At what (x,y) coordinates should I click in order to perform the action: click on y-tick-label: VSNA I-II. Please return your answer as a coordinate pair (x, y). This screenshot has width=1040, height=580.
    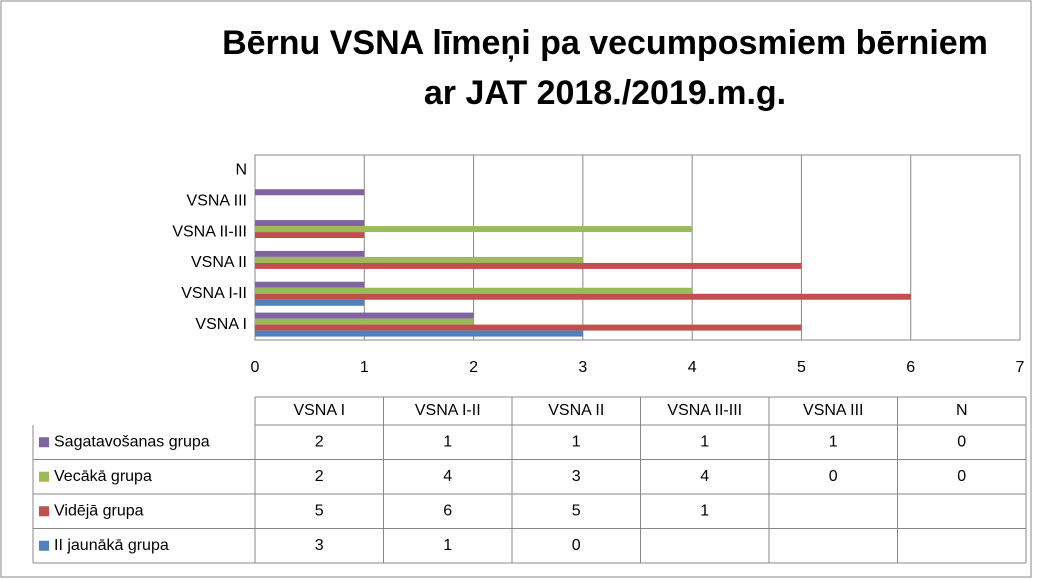
    Looking at the image, I should click on (214, 293).